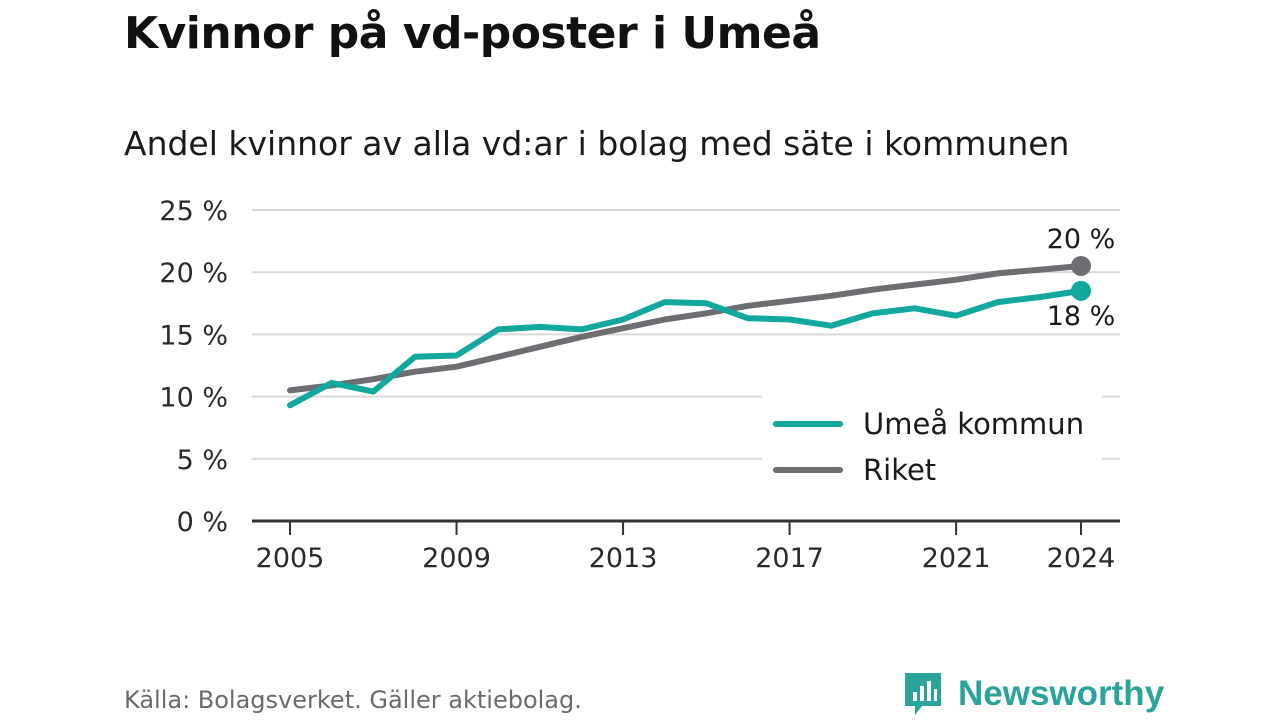  I want to click on series-lines, so click(689, 332).